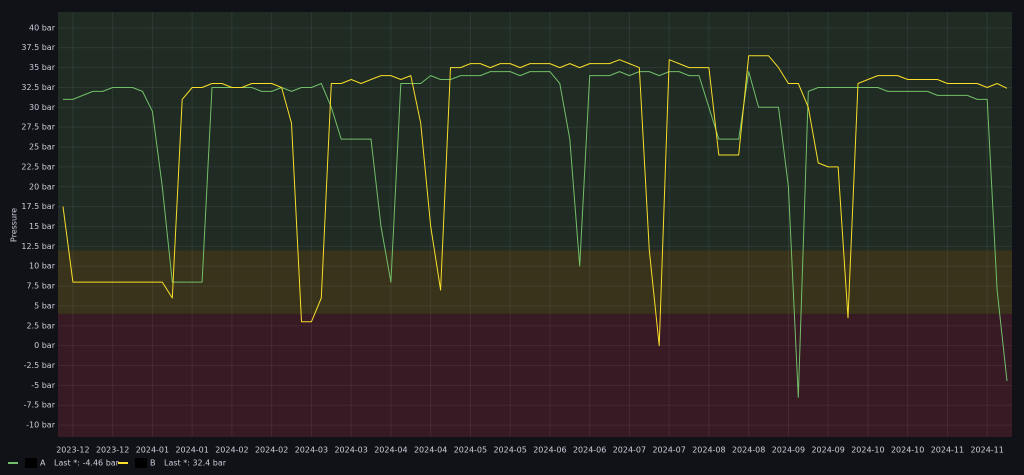 The height and width of the screenshot is (475, 1024). What do you see at coordinates (38, 87) in the screenshot?
I see `y-tick-label: 32.5 bar` at bounding box center [38, 87].